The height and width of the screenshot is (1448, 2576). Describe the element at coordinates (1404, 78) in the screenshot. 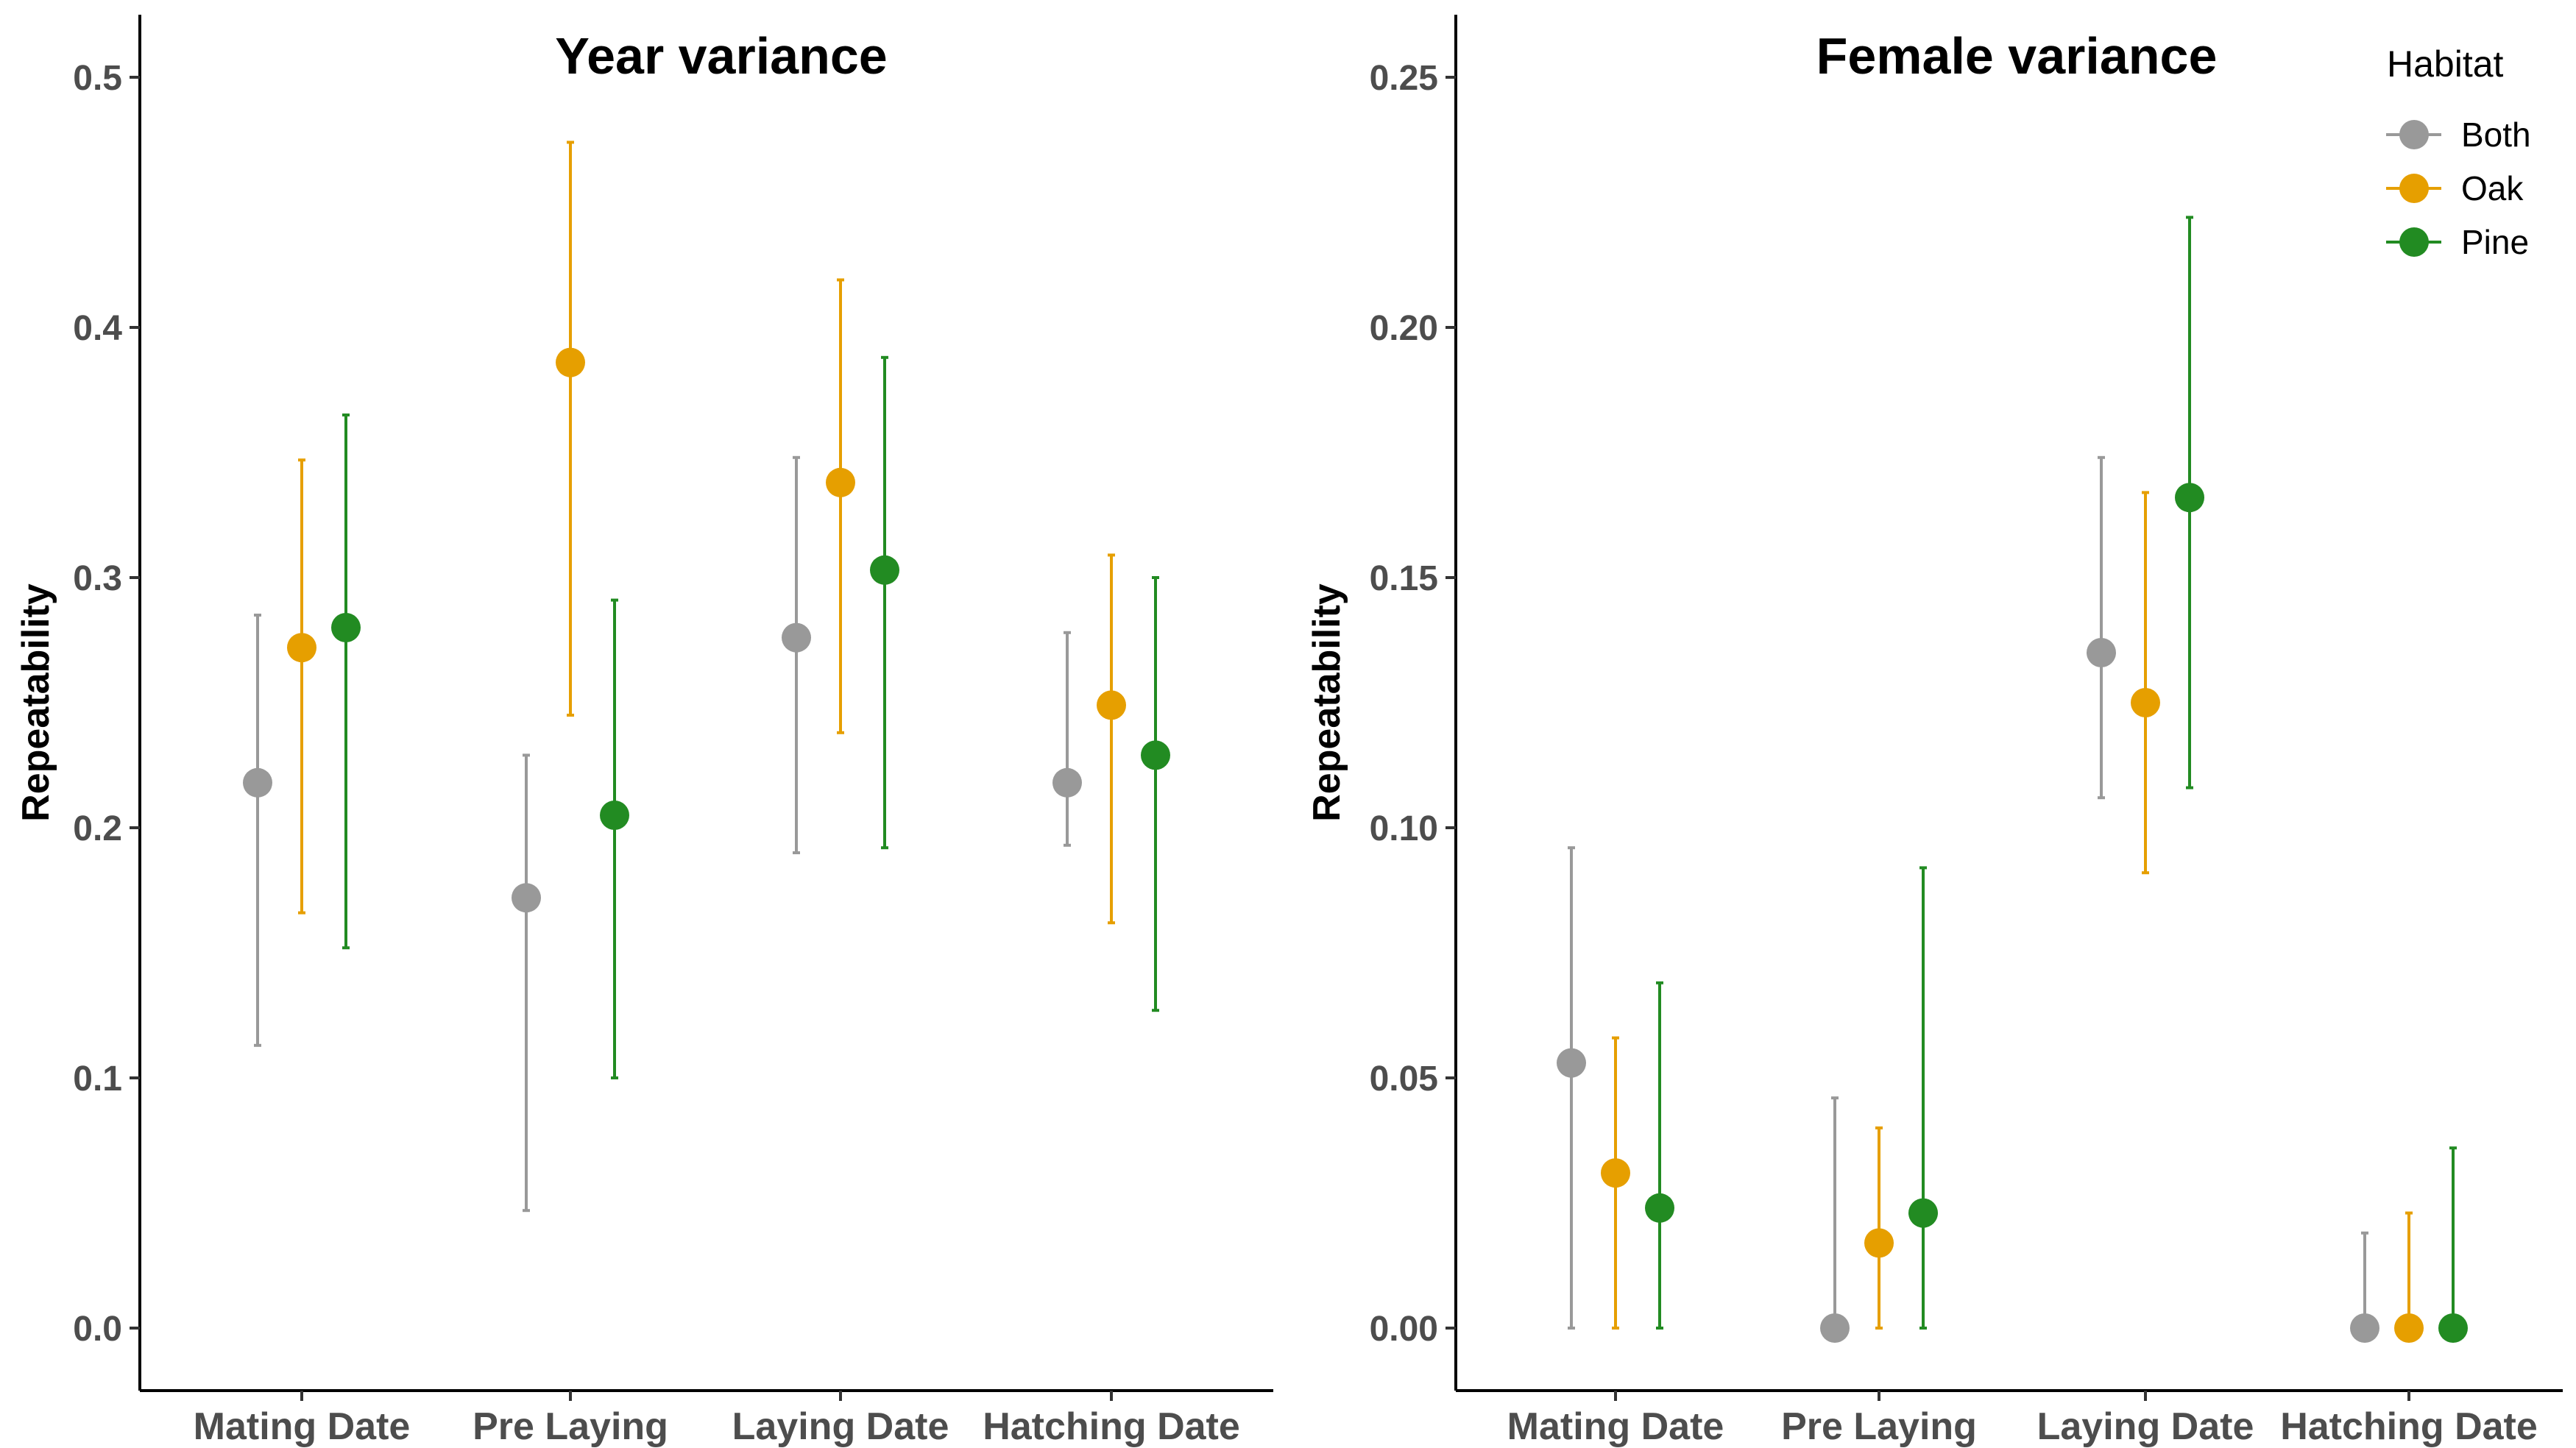

I see `y-tick-label: 0.25` at that location.